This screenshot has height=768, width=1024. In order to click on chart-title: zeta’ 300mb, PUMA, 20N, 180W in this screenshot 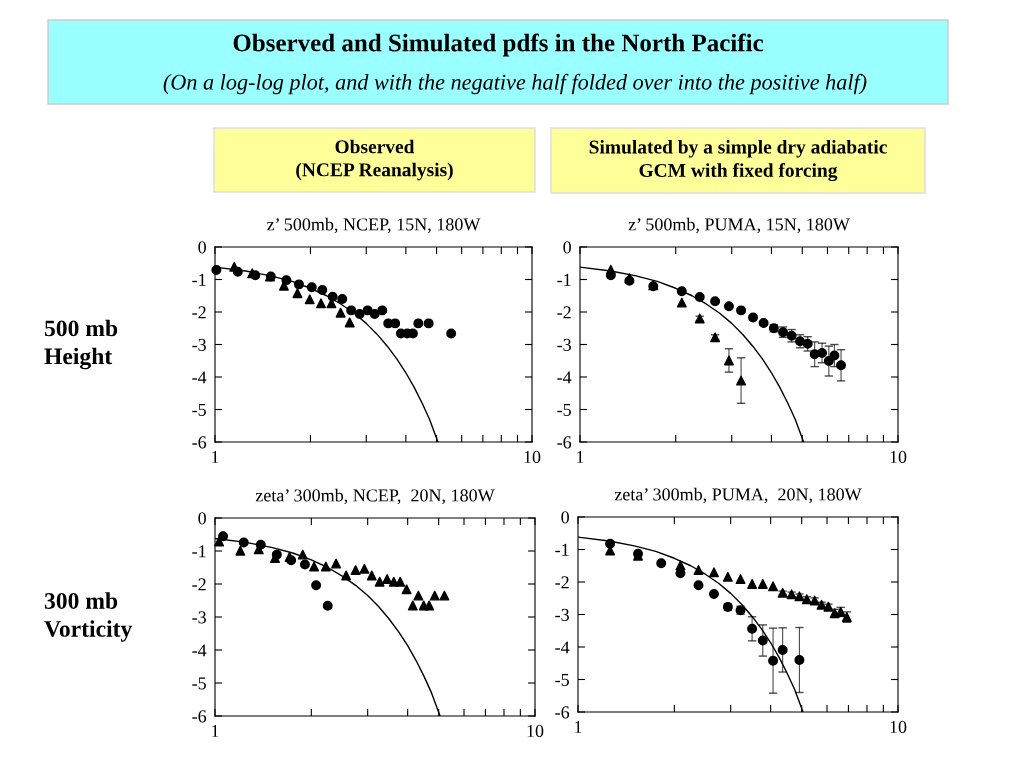, I will do `click(738, 495)`.